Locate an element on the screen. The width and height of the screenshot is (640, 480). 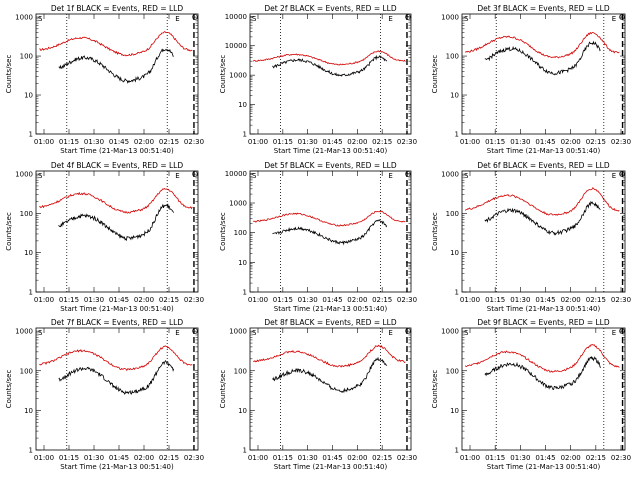
panel-4-xtick-label: 02:15 is located at coordinates (169, 300).